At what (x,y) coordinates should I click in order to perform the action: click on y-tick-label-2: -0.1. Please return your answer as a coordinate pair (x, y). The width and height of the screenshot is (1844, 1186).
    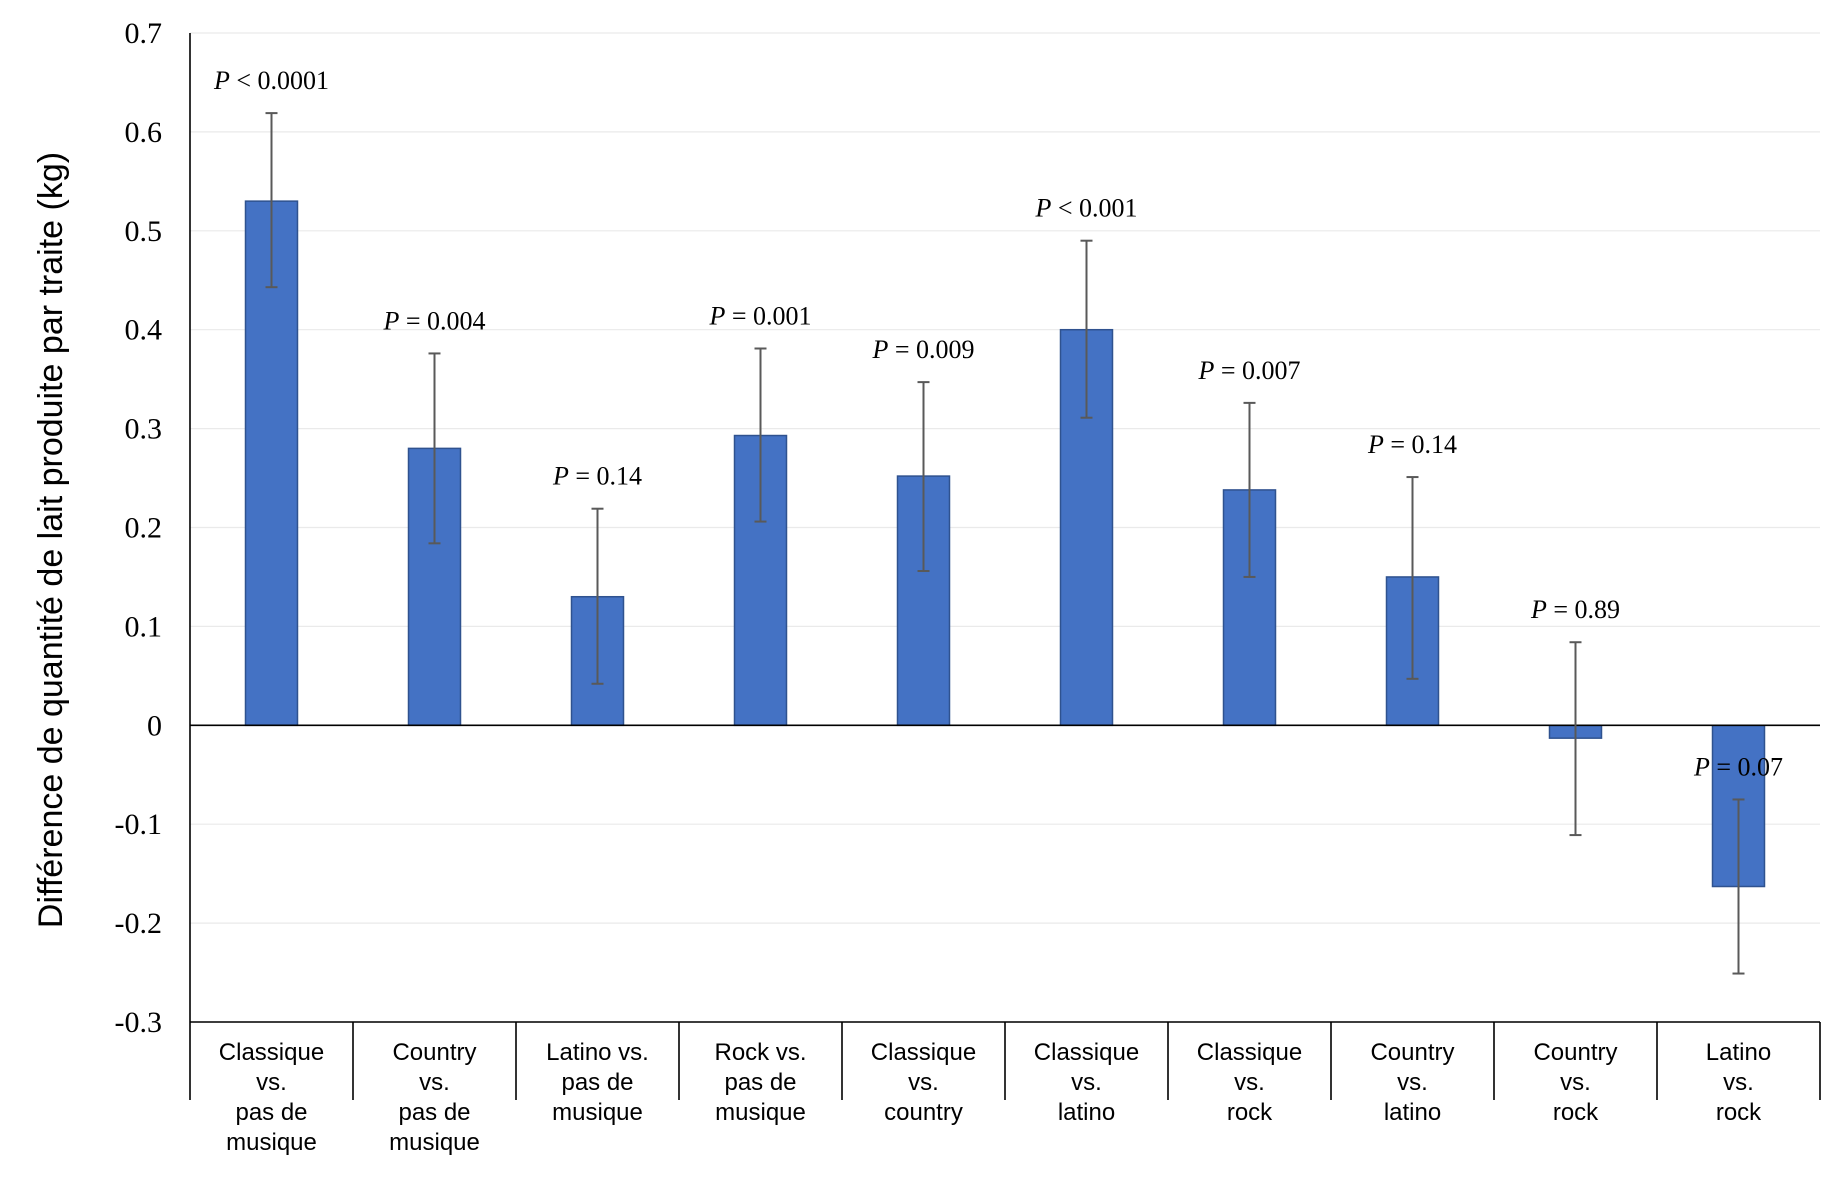
    Looking at the image, I should click on (139, 824).